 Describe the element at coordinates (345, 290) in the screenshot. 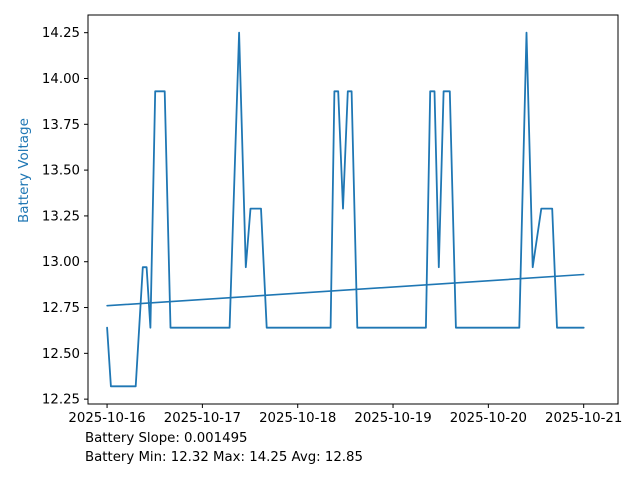

I see `trend-line` at that location.